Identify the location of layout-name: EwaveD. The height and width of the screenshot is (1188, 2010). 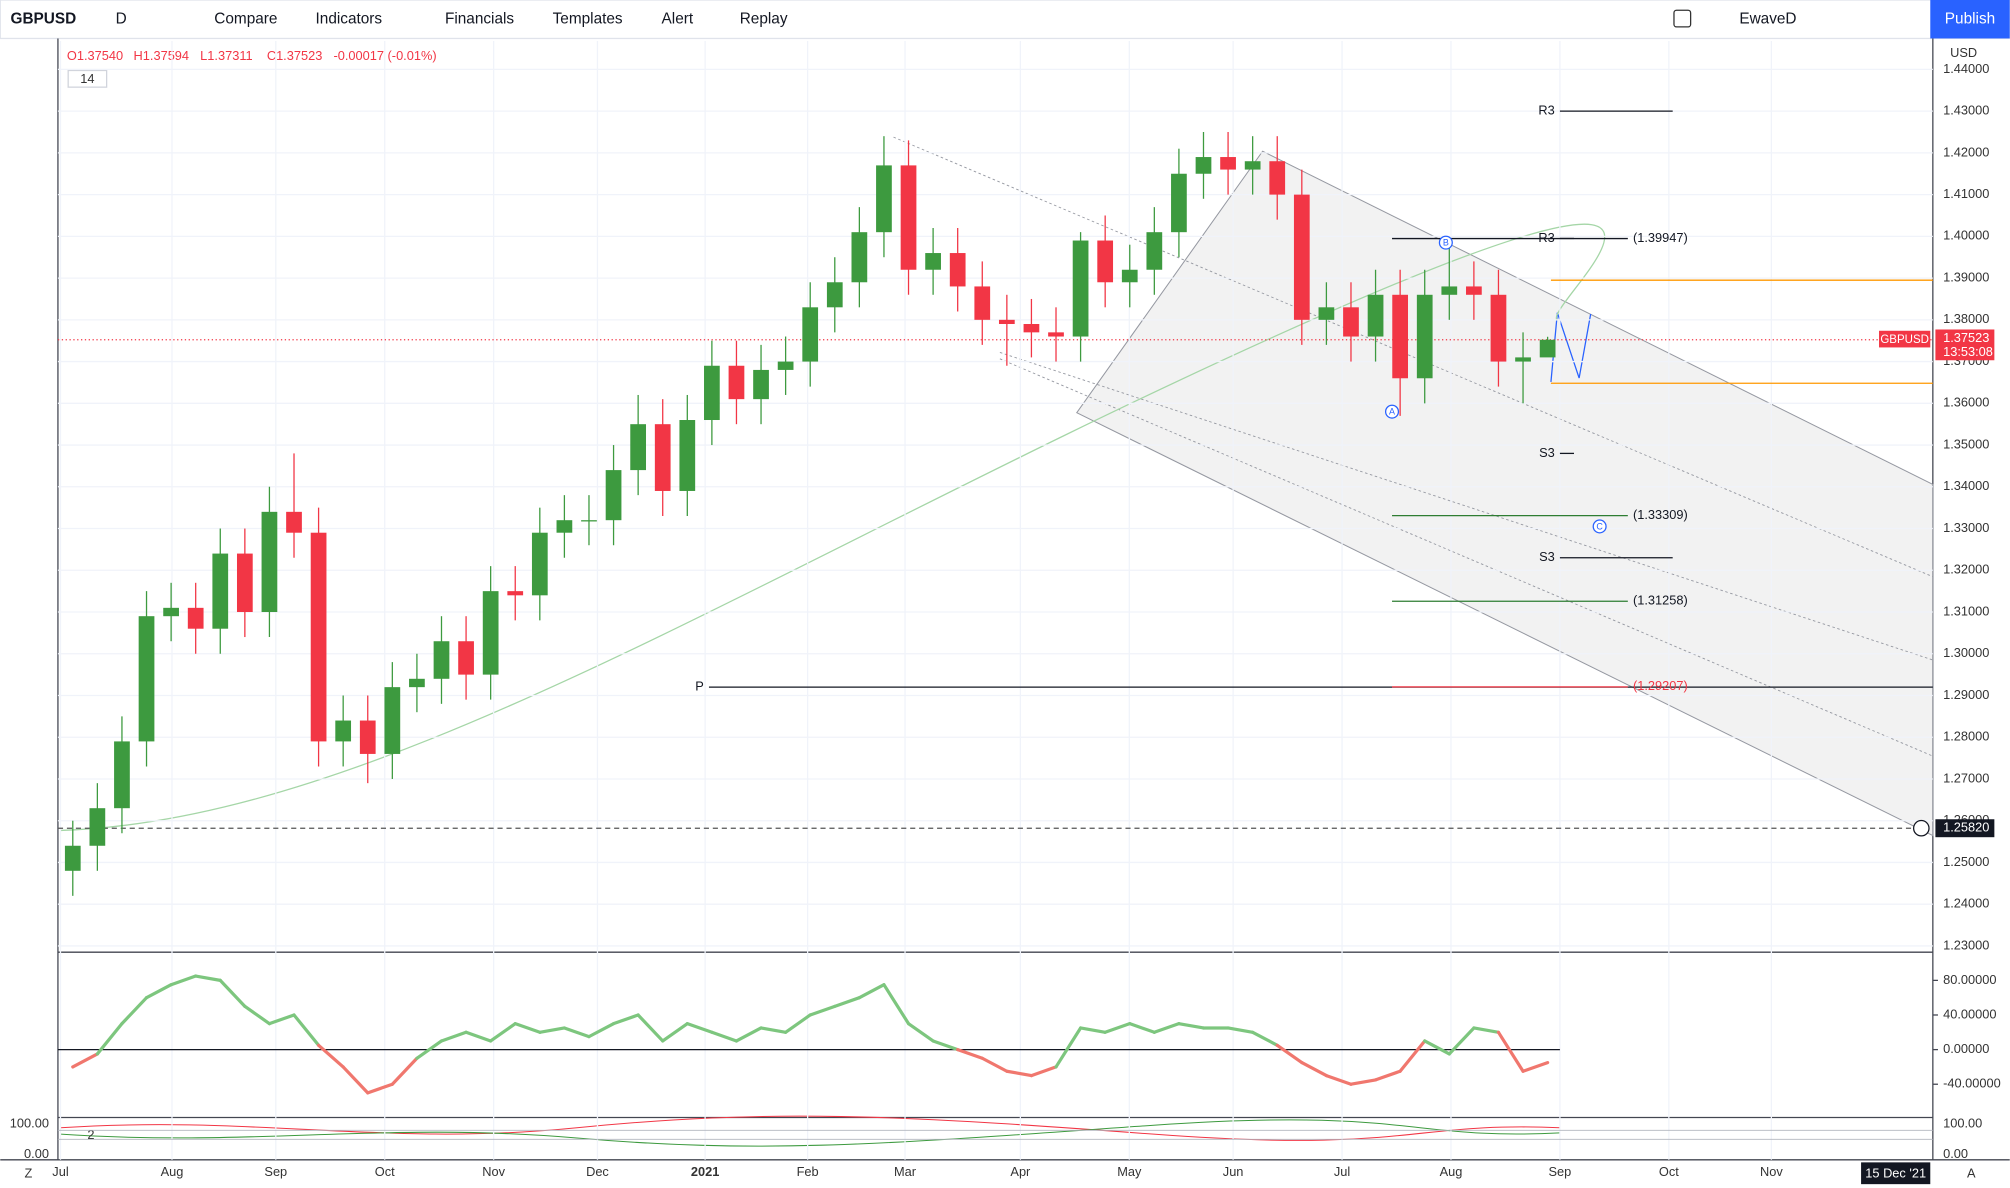
(1767, 18).